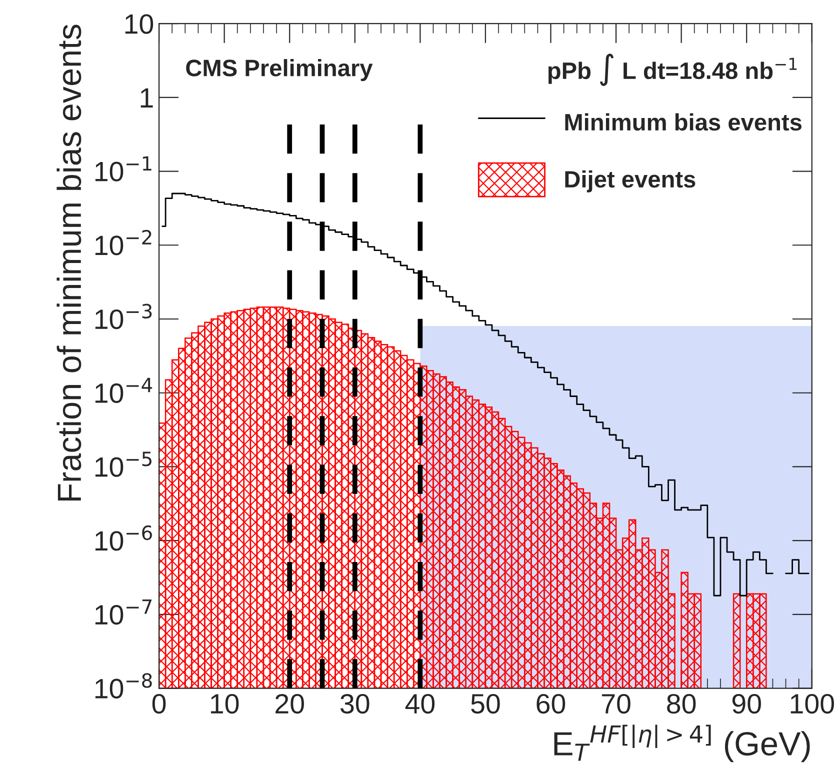 This screenshot has width=837, height=784. I want to click on x-tick-label: 40, so click(420, 704).